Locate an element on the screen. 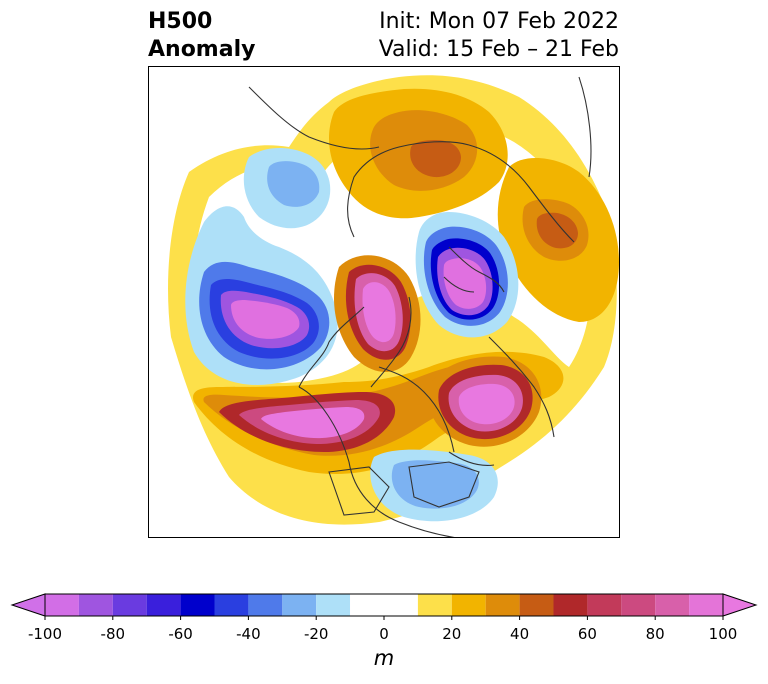 The height and width of the screenshot is (684, 768). title-left: H500 Anomaly is located at coordinates (201, 36).